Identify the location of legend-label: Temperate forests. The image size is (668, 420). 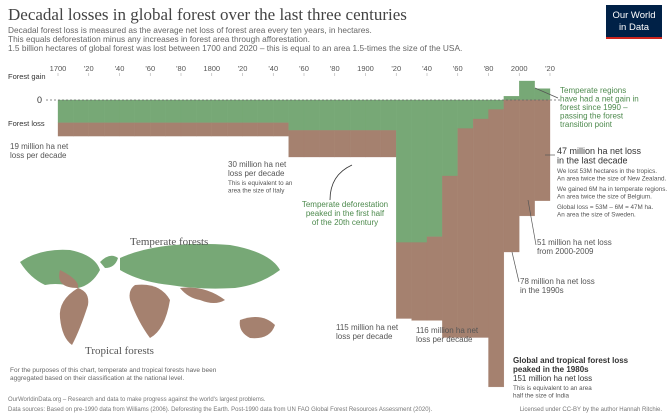
(169, 242).